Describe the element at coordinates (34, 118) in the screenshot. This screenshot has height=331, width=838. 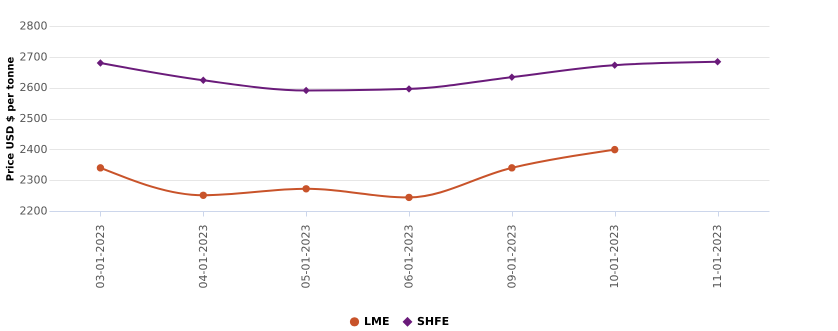
I see `y-tick-label: 2500` at that location.